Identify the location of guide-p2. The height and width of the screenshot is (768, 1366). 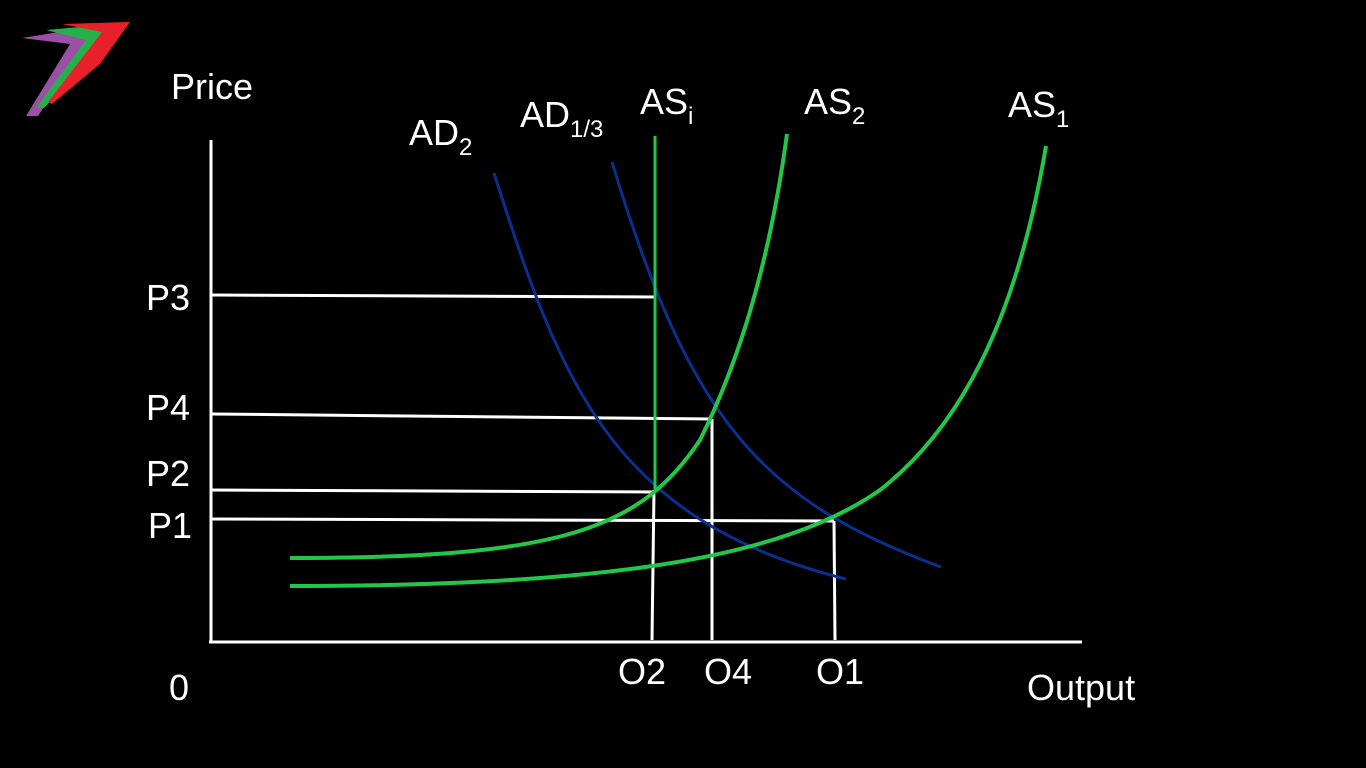
(433, 491).